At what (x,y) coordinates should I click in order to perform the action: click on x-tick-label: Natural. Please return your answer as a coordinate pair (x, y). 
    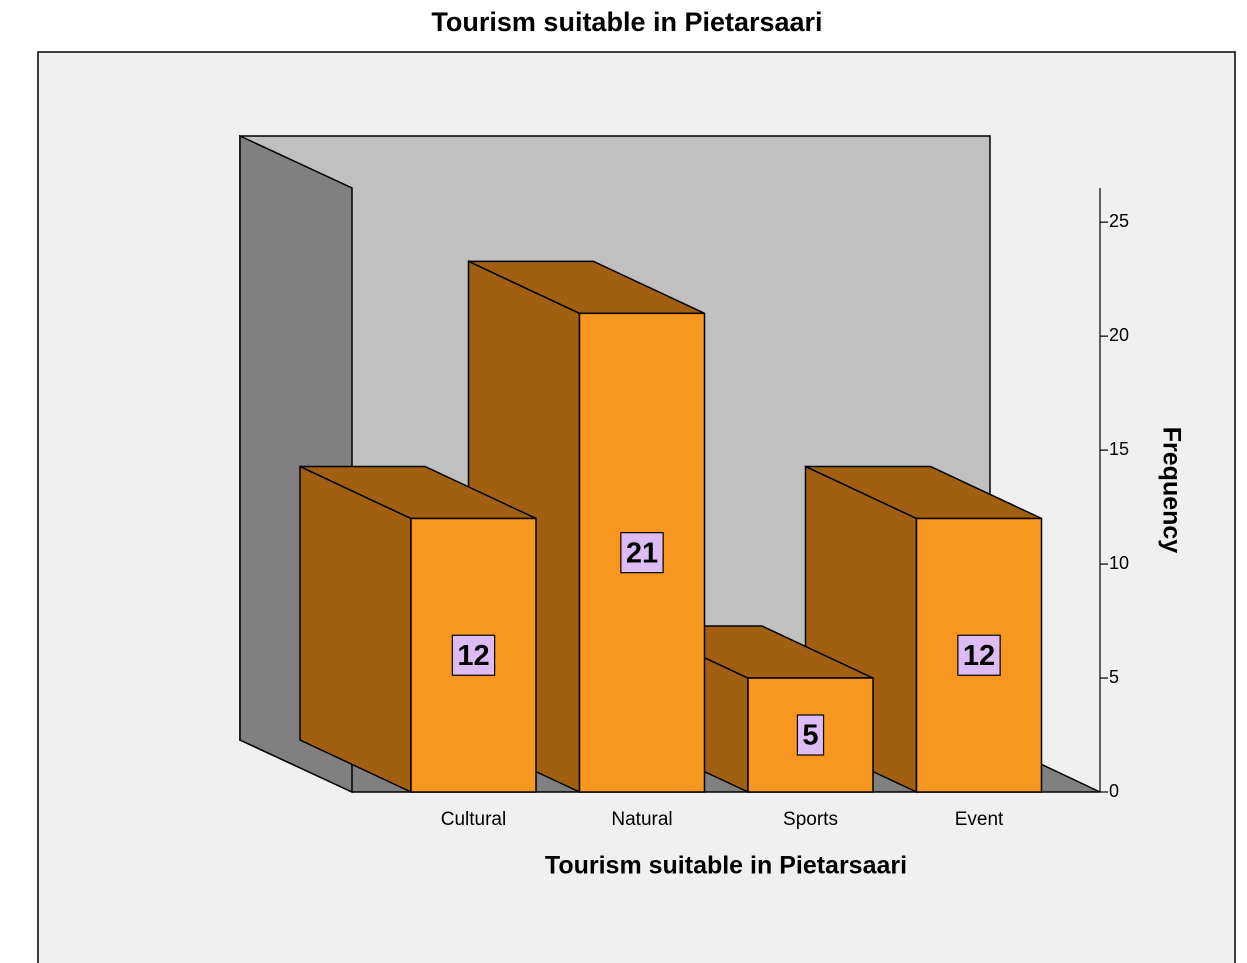
    Looking at the image, I should click on (641, 819).